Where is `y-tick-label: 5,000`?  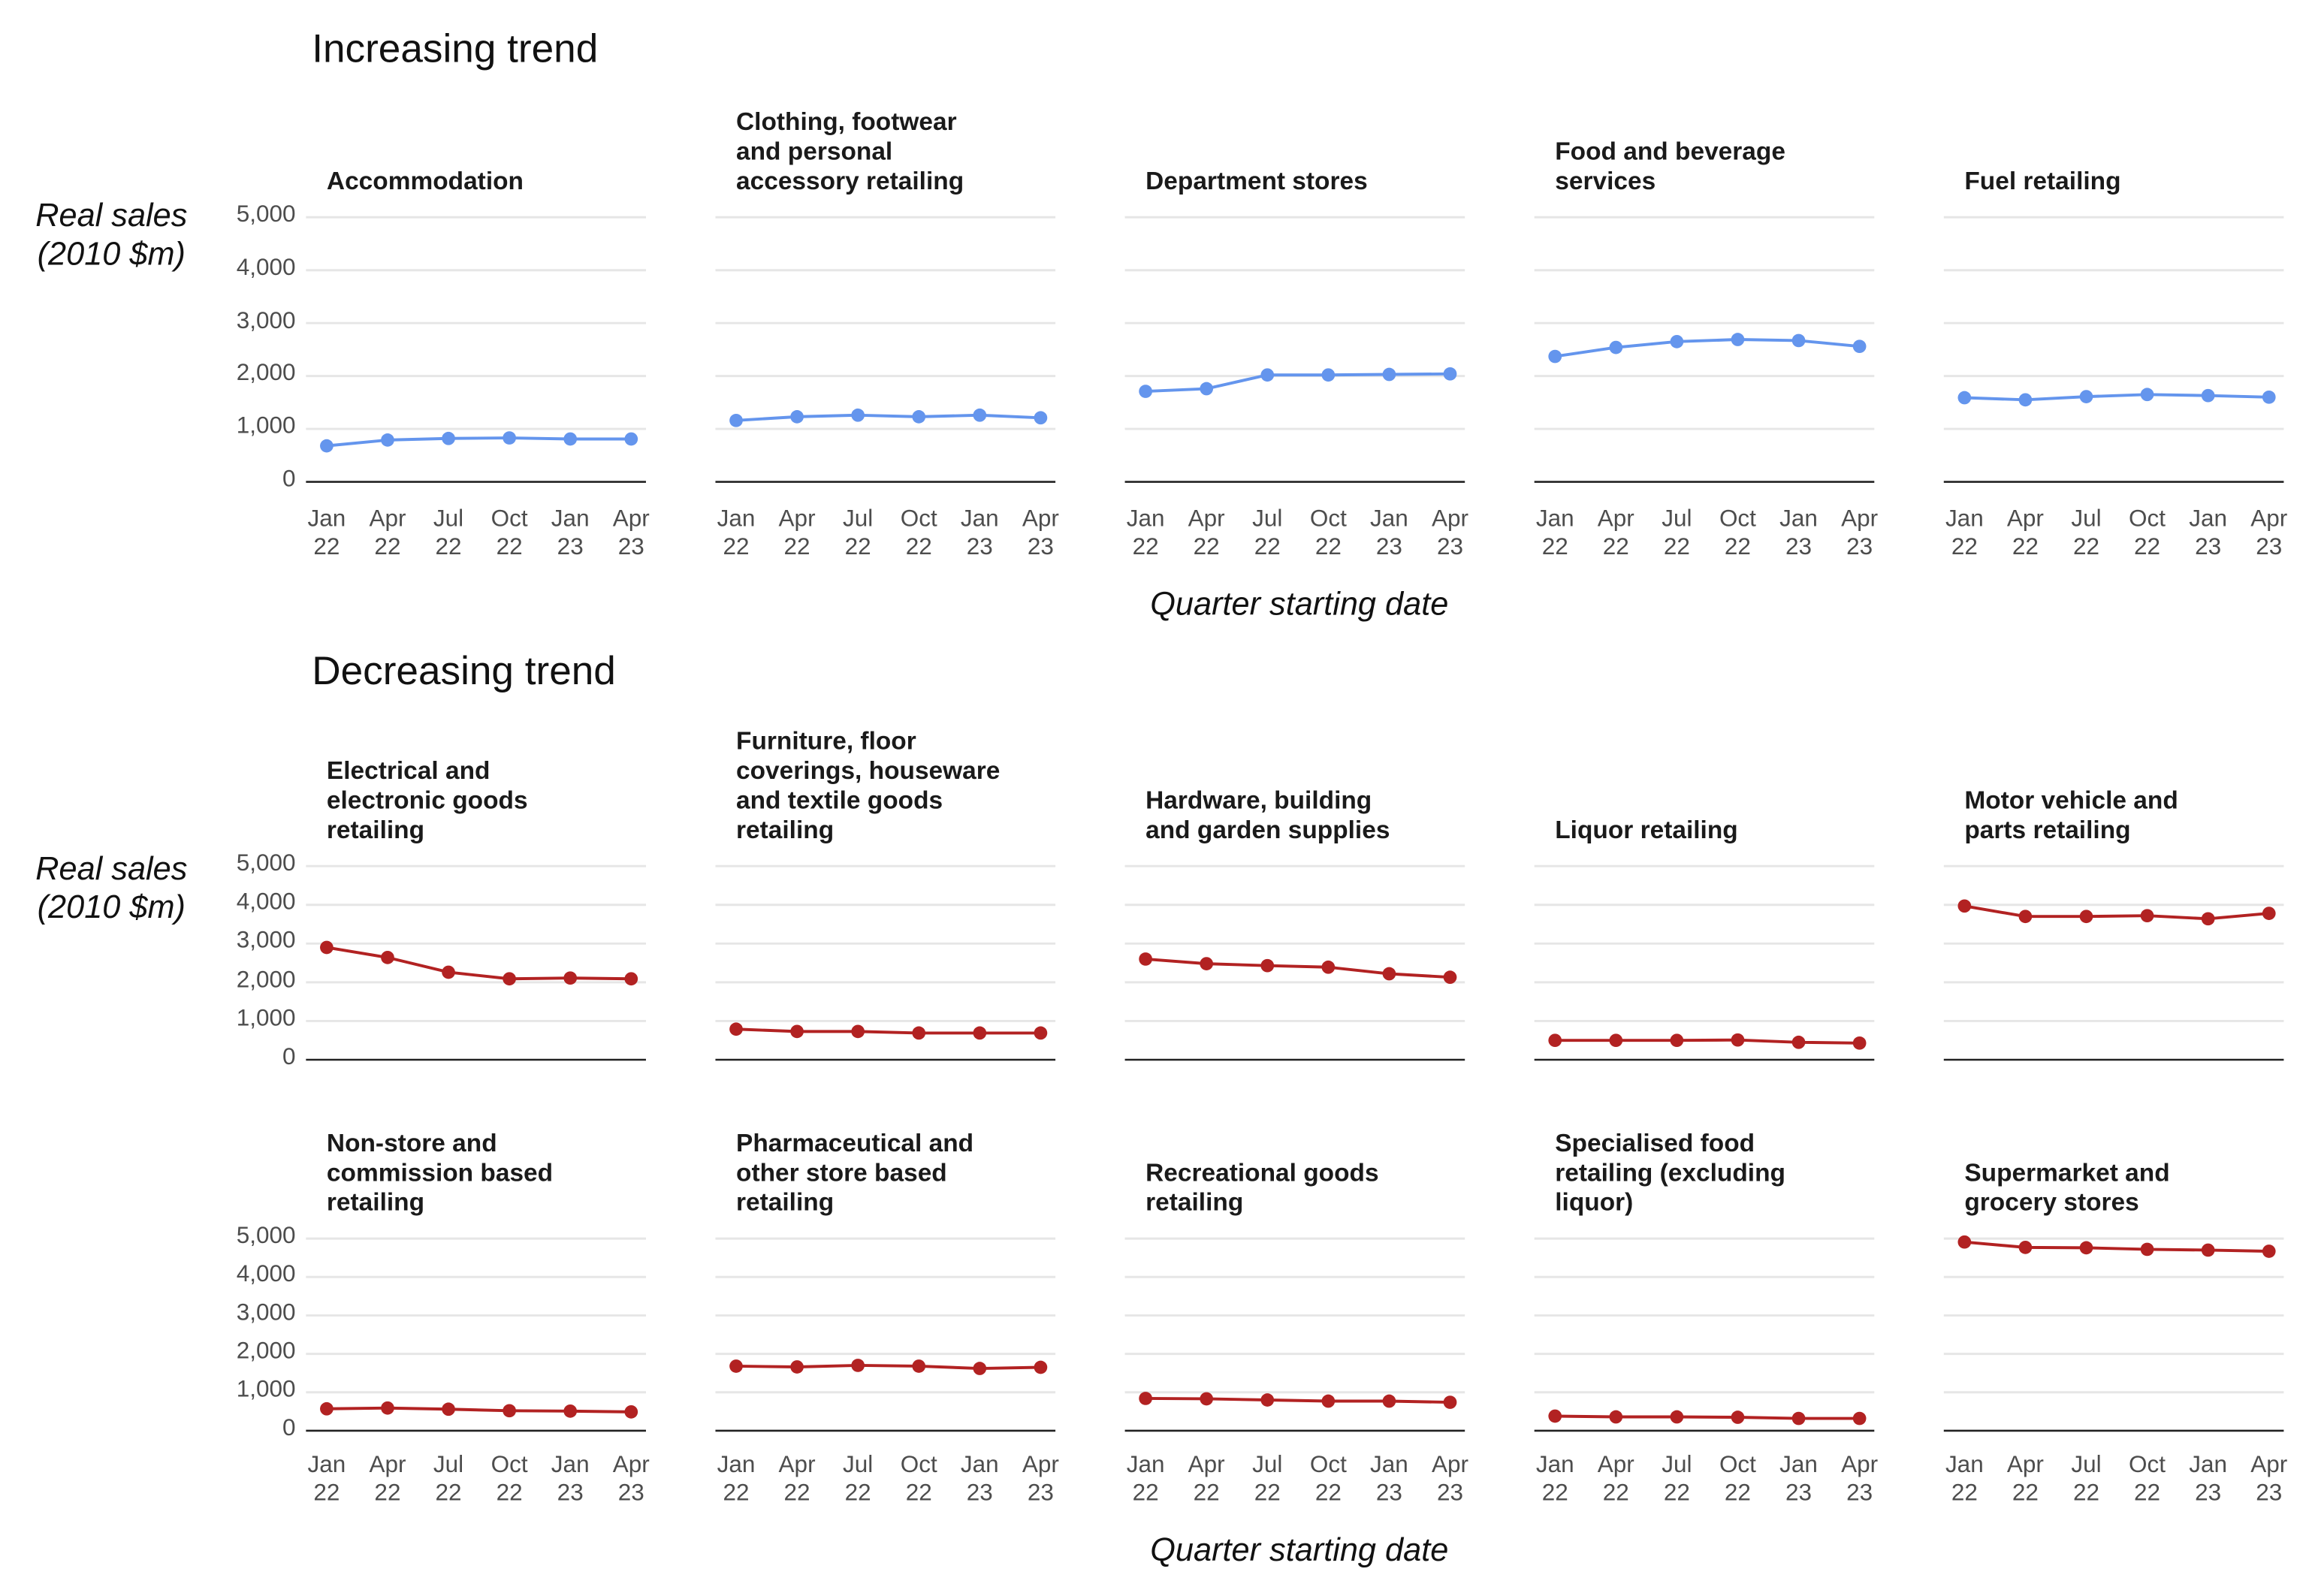 y-tick-label: 5,000 is located at coordinates (266, 215).